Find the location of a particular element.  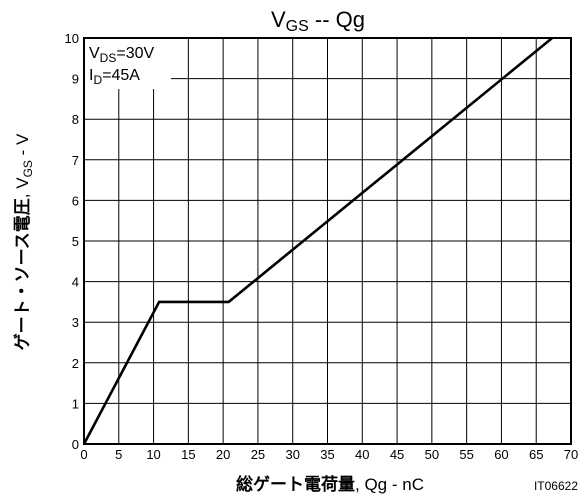

chart-title-sub: GS is located at coordinates (297, 26).